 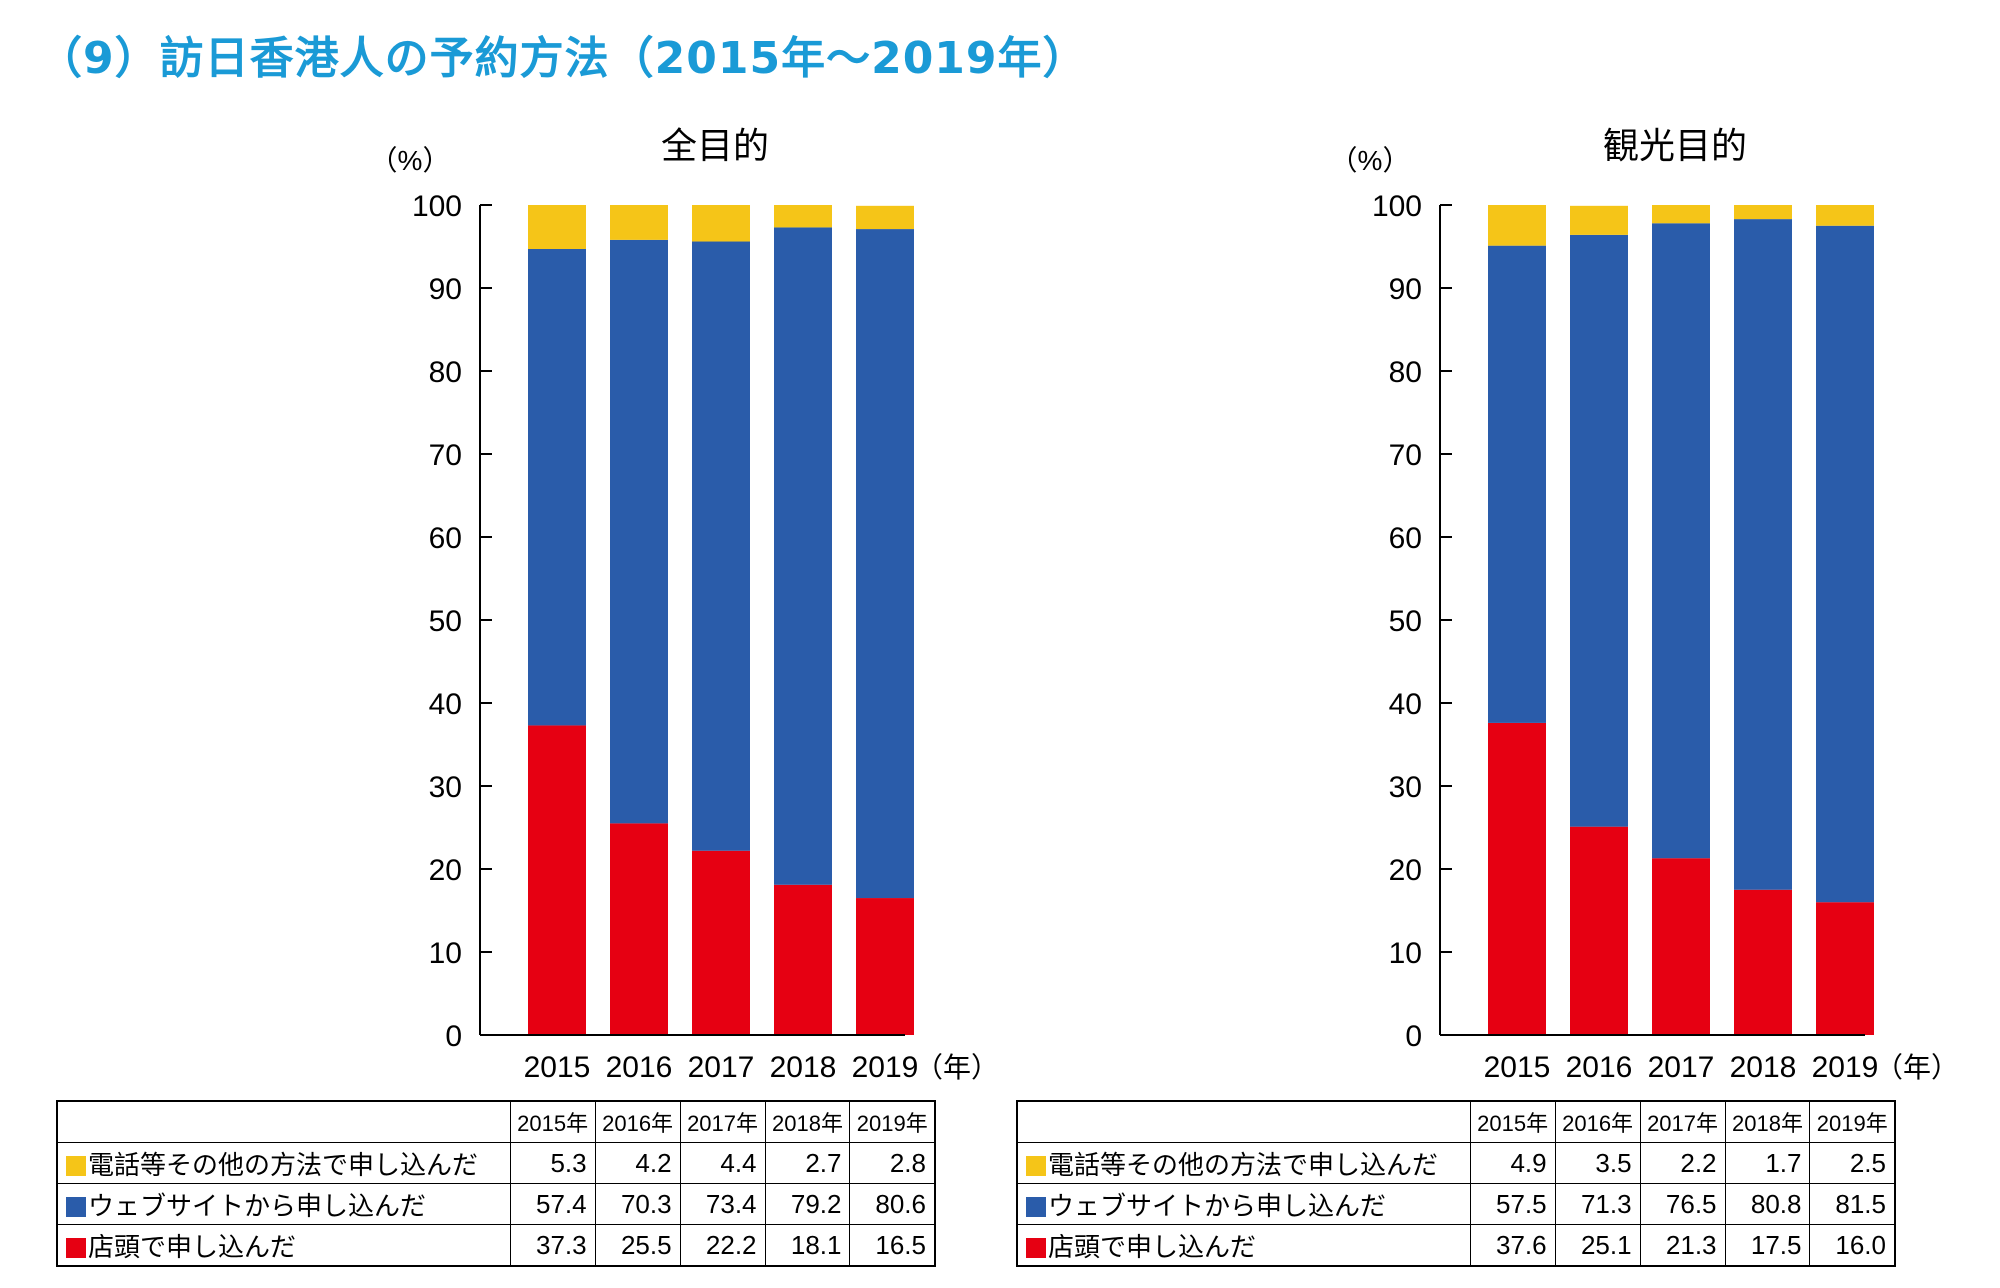 I want to click on table-row: 電話等その他の方法で申し込んだ 4.9 3.5 2.2 1.7 2.5, so click(x=1456, y=1163).